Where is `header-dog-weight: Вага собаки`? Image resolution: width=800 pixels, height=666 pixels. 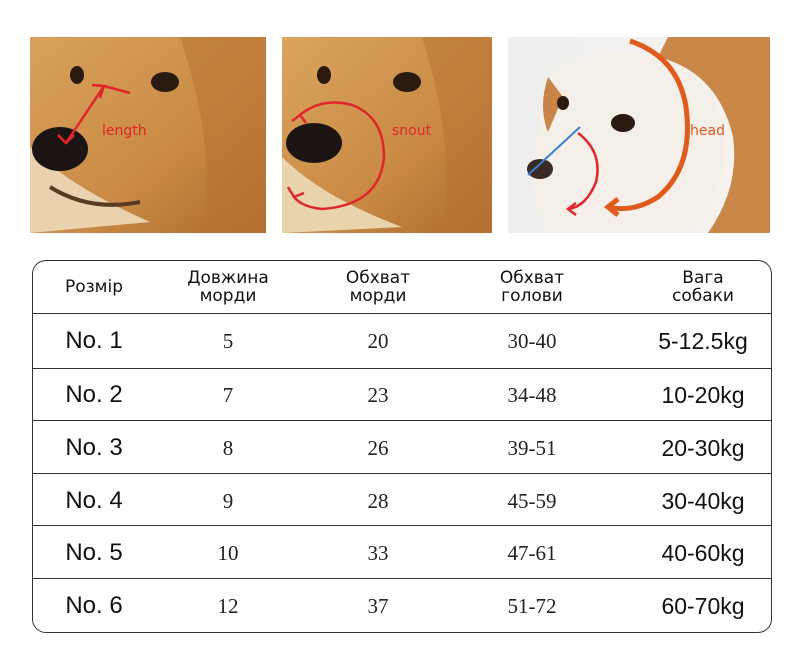 header-dog-weight: Вага собаки is located at coordinates (703, 287).